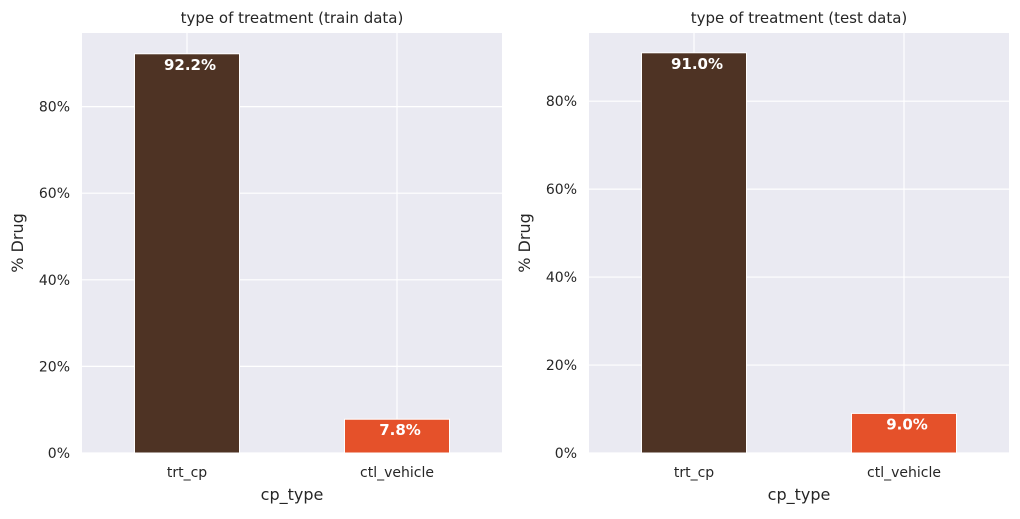 This screenshot has width=1020, height=519. What do you see at coordinates (524, 242) in the screenshot?
I see `y-axis-label-test: % Drug` at bounding box center [524, 242].